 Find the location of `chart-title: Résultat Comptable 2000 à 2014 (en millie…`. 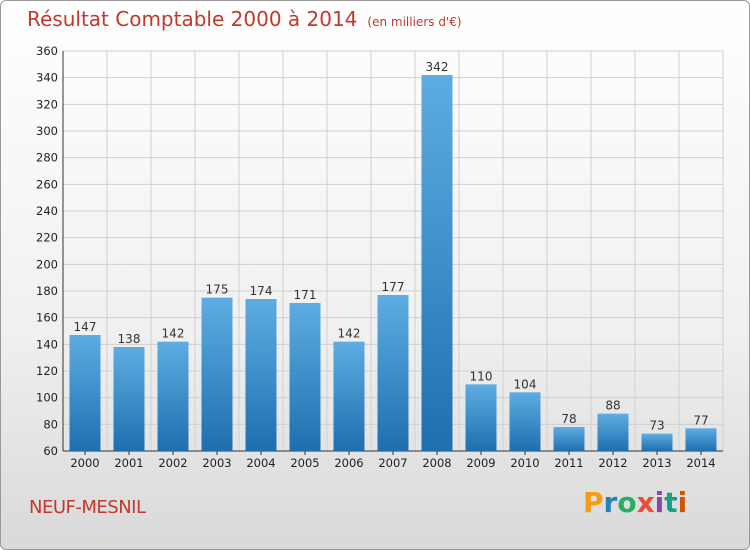

chart-title: Résultat Comptable 2000 à 2014 (en millie… is located at coordinates (244, 19).